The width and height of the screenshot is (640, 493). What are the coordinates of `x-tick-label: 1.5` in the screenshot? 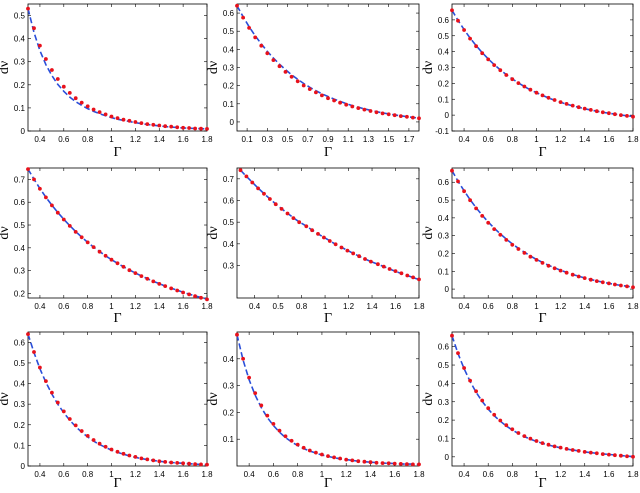 It's located at (389, 139).